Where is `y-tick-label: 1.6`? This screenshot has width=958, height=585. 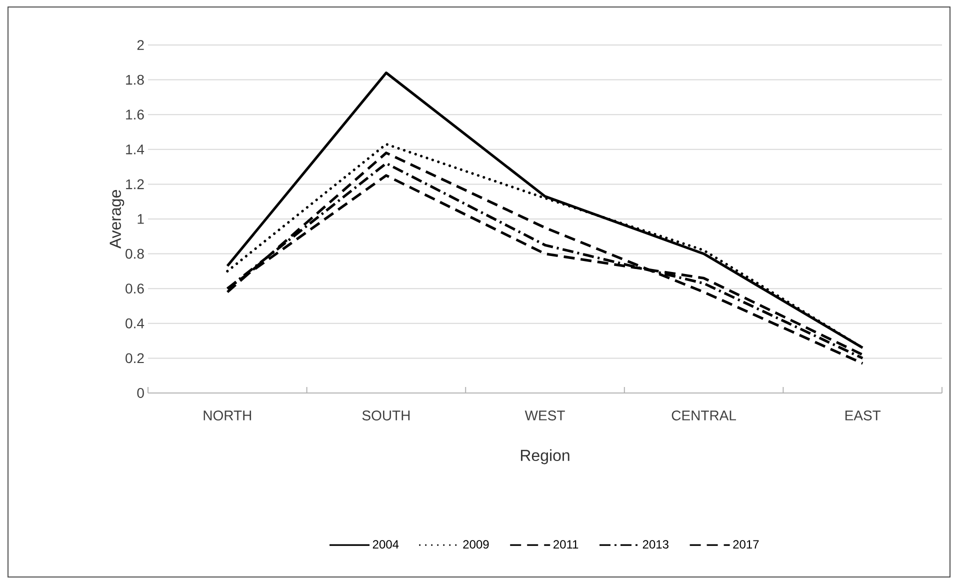
y-tick-label: 1.6 is located at coordinates (135, 115).